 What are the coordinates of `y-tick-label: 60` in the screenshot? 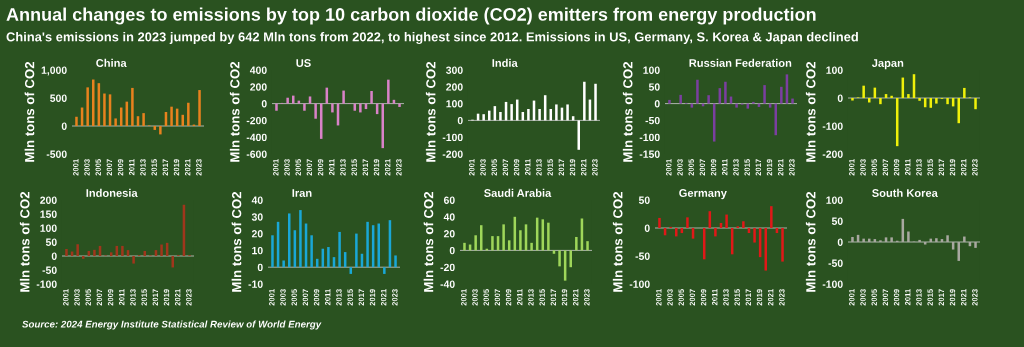 It's located at (449, 200).